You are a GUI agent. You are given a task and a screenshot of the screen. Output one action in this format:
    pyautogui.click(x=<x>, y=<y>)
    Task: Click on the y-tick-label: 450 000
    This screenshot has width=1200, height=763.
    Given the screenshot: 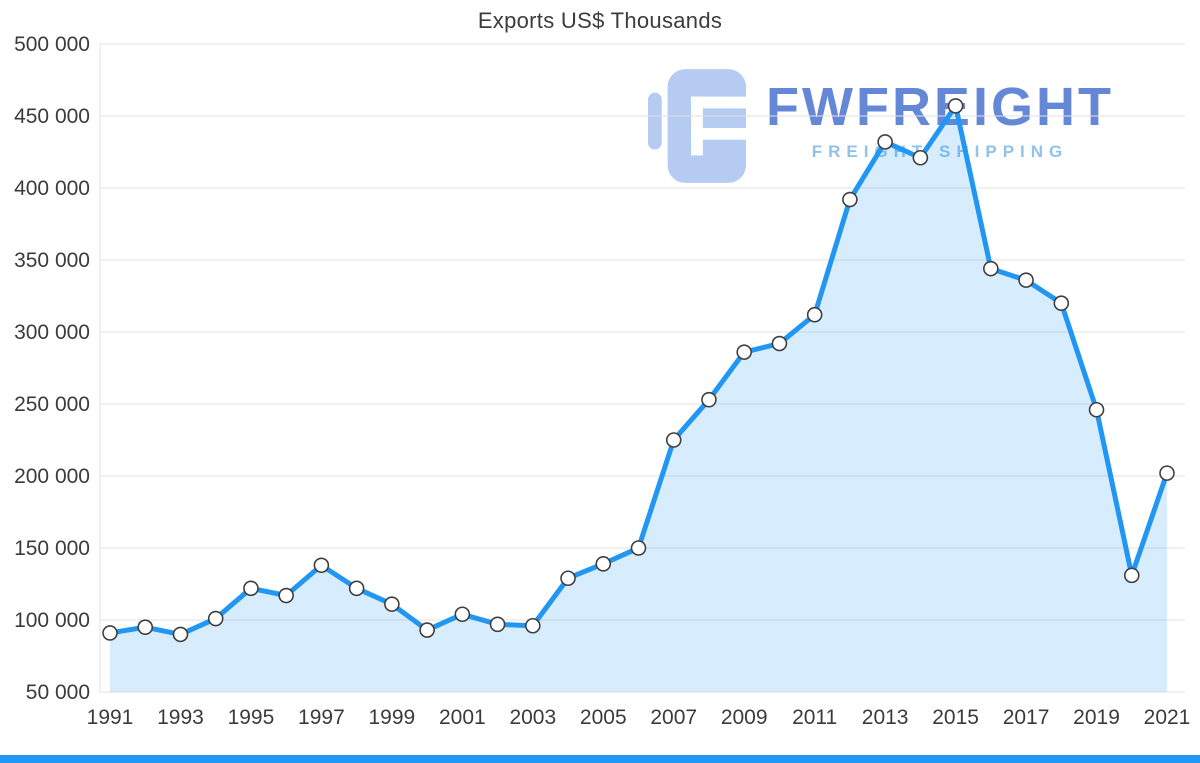 What is the action you would take?
    pyautogui.click(x=52, y=116)
    